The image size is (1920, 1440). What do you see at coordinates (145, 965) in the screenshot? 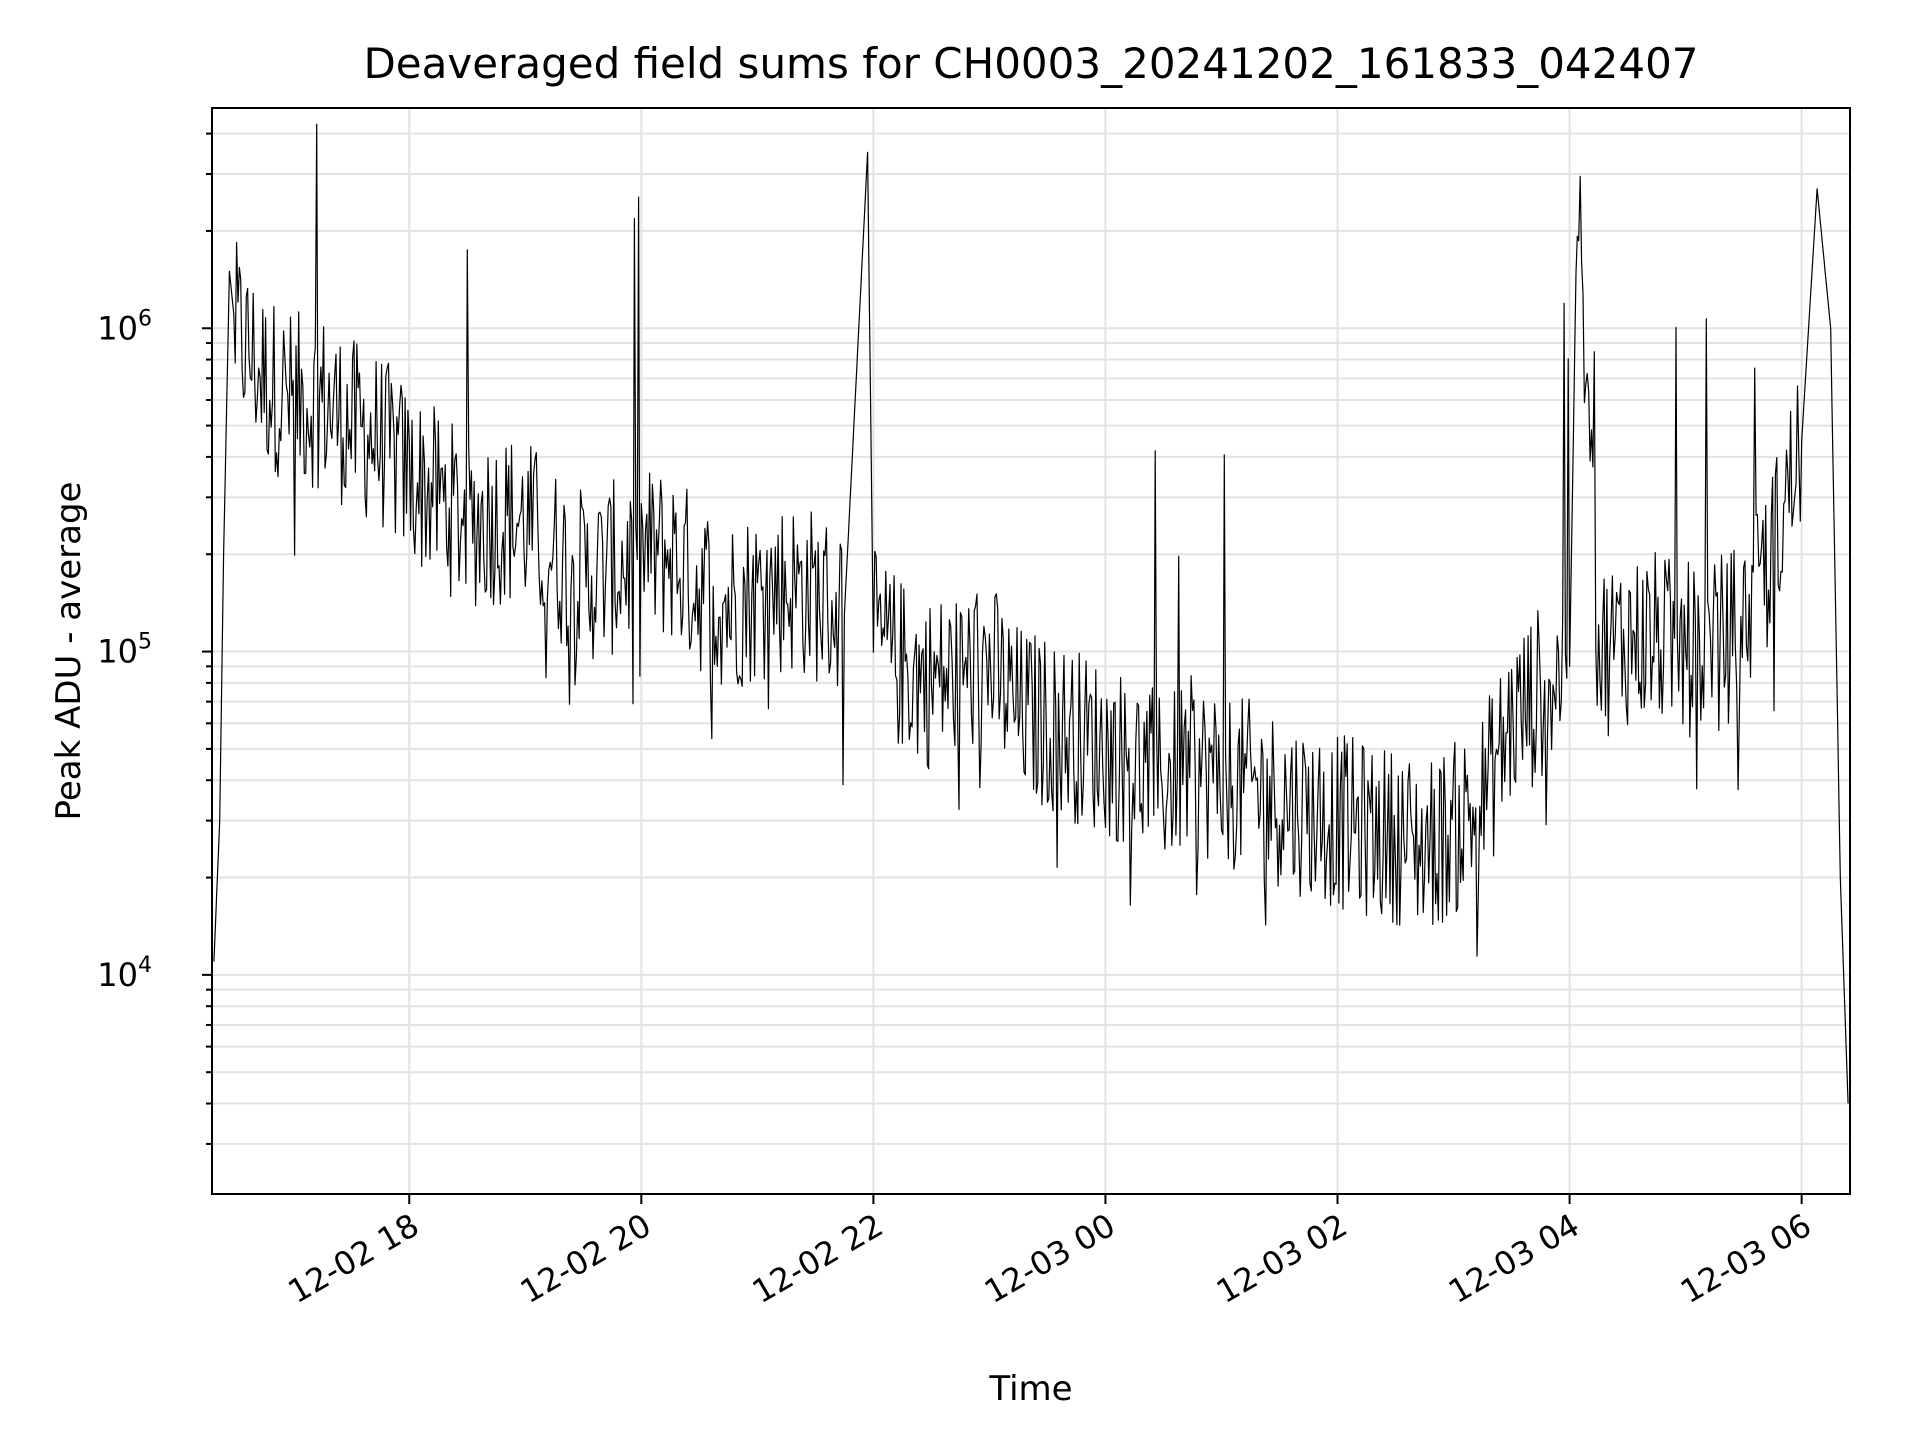
I see `y-tick-exponent: 4` at bounding box center [145, 965].